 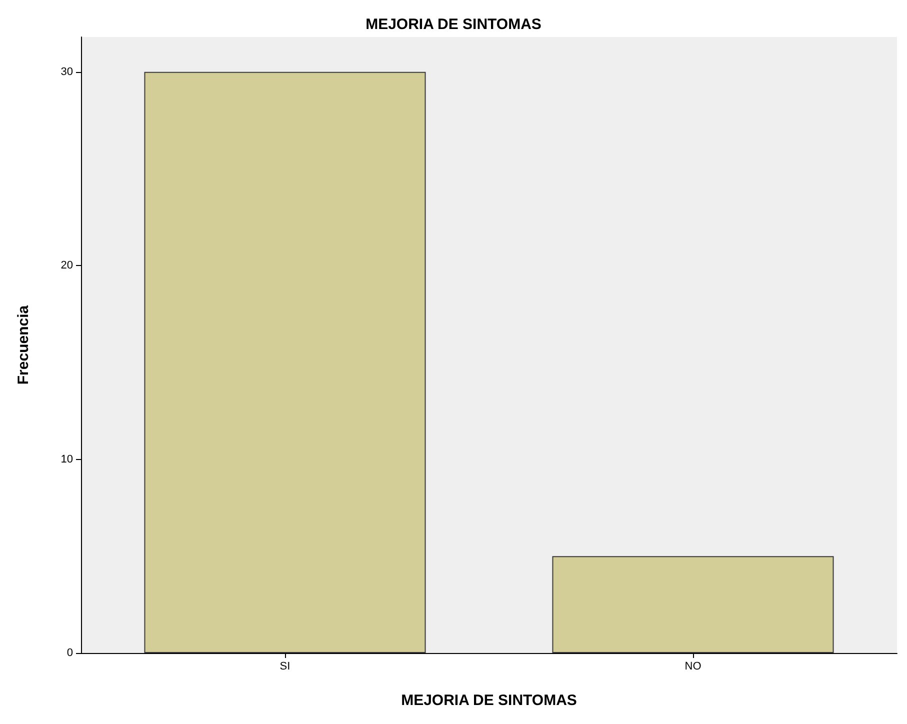 What do you see at coordinates (454, 24) in the screenshot?
I see `chart-title: MEJORIA DE SINTOMAS` at bounding box center [454, 24].